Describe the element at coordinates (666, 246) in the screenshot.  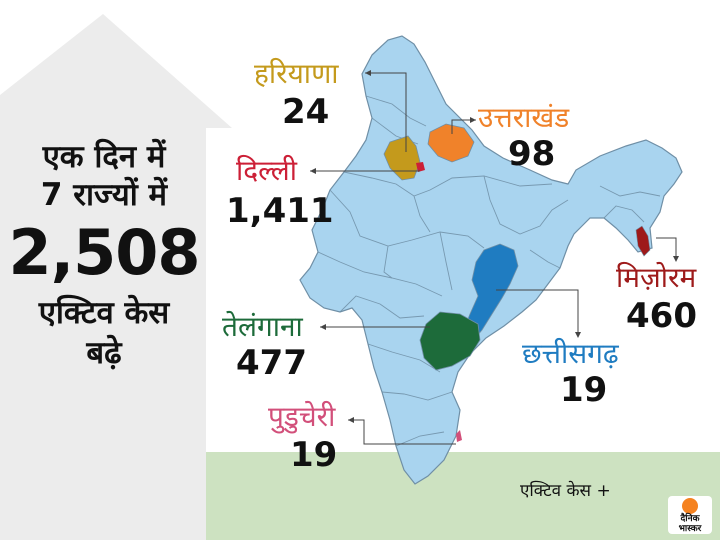
I see `leader-mizoram` at that location.